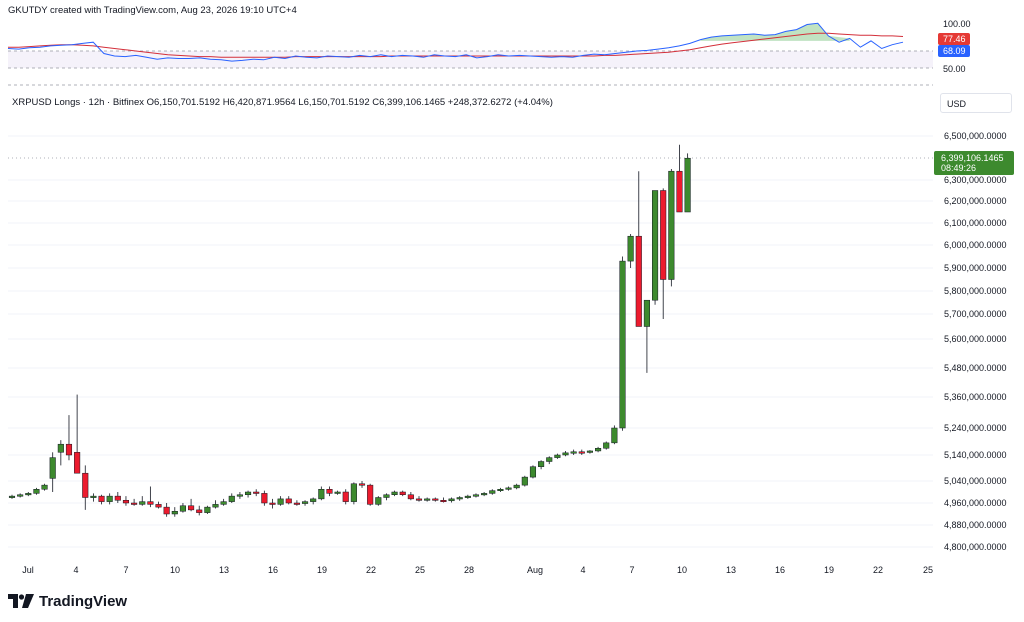  Describe the element at coordinates (78, 102) in the screenshot. I see `symbol-title: XRPUSD Longs · 12h · Bitfinex` at that location.